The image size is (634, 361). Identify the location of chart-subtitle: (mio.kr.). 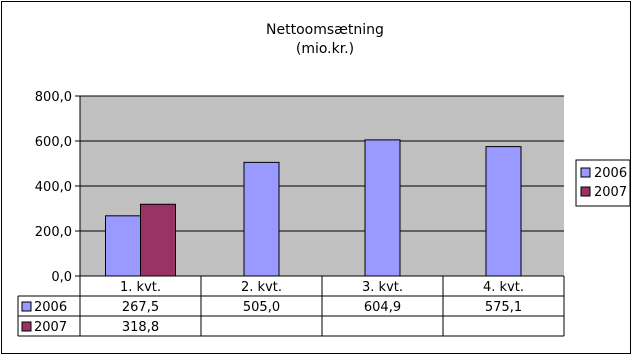
(325, 49).